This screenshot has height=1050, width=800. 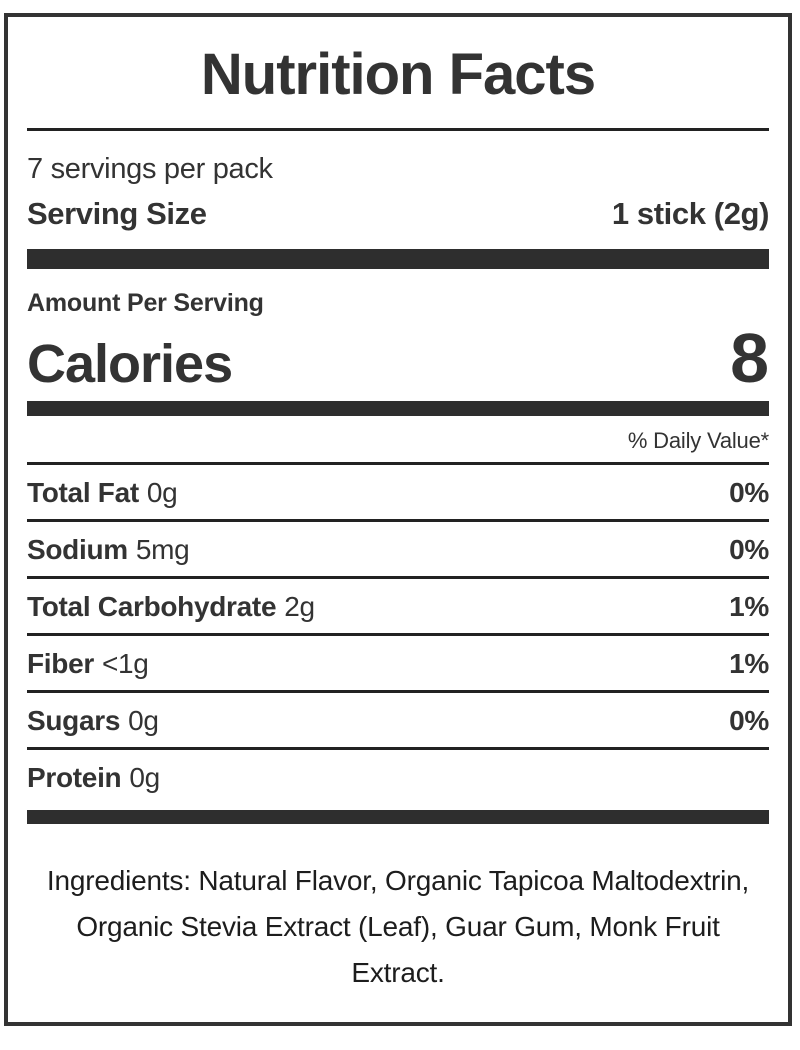 What do you see at coordinates (130, 363) in the screenshot?
I see `calories-label: Calories` at bounding box center [130, 363].